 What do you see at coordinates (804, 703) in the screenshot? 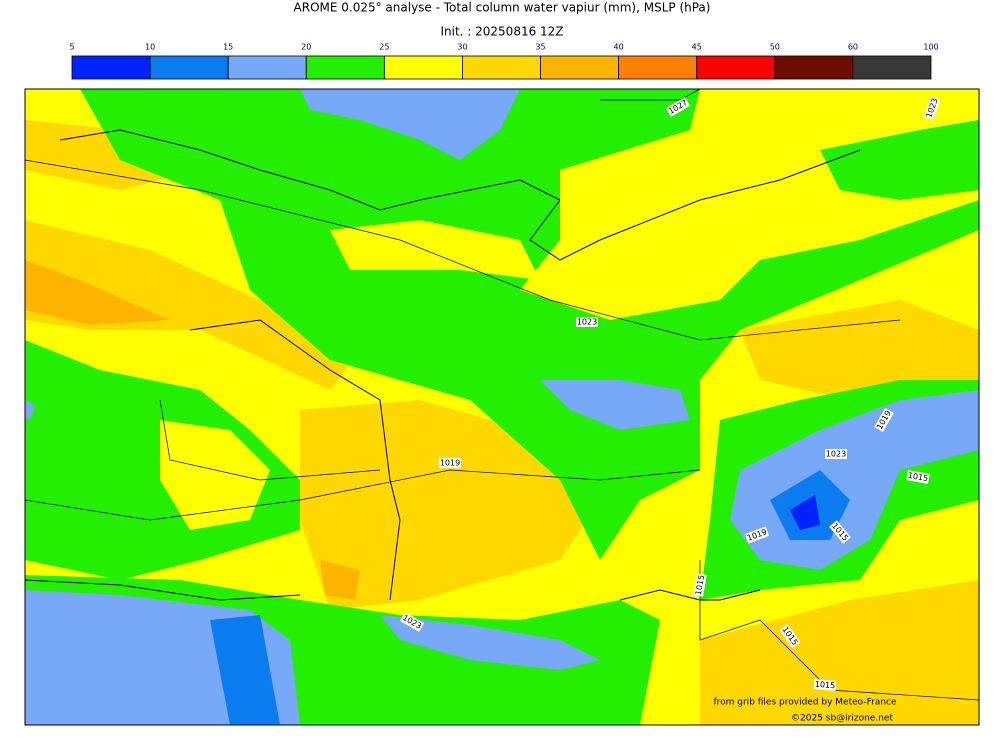
I see `credit: from grib files provided by Meteo-France` at bounding box center [804, 703].